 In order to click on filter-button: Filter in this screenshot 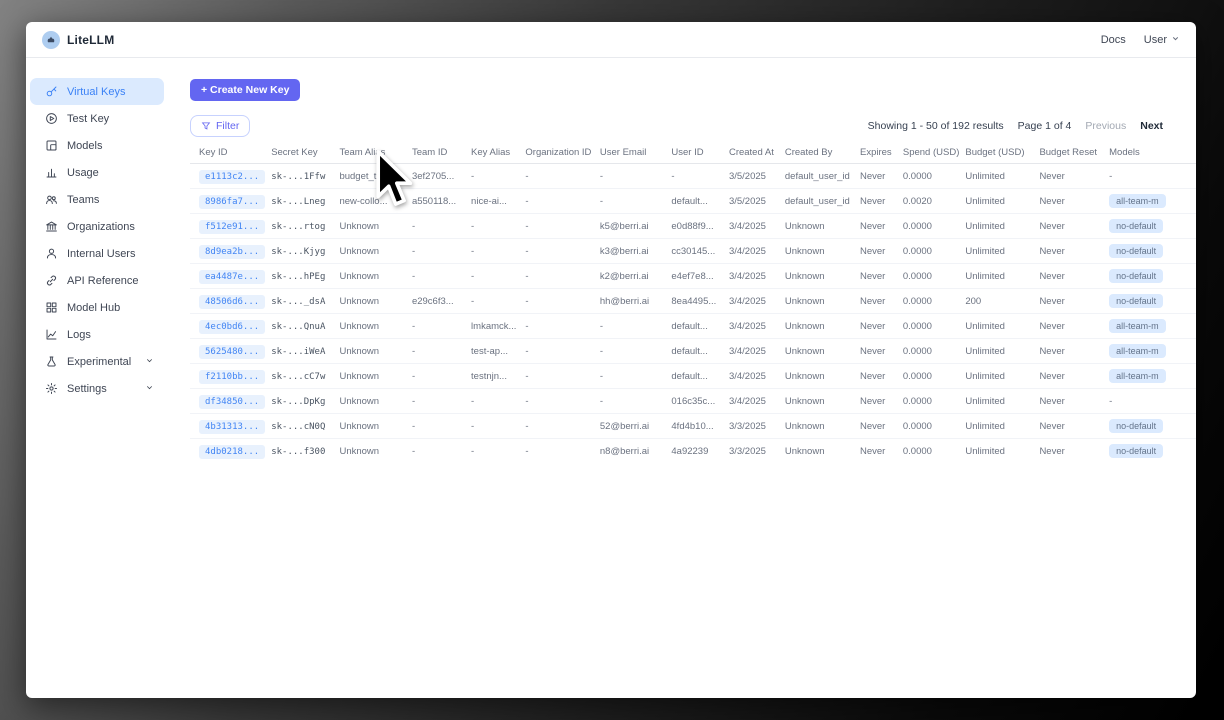, I will do `click(220, 126)`.